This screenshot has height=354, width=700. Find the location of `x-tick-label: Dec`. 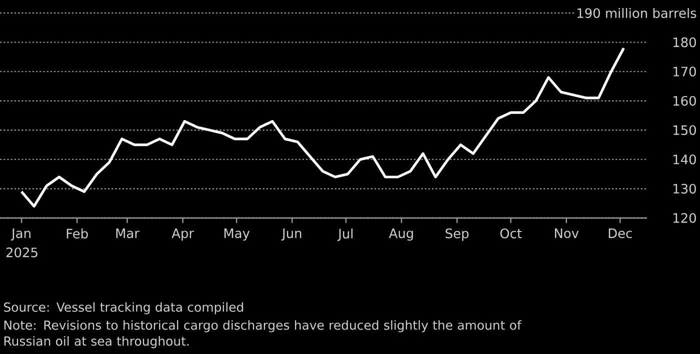

x-tick-label: Dec is located at coordinates (620, 233).